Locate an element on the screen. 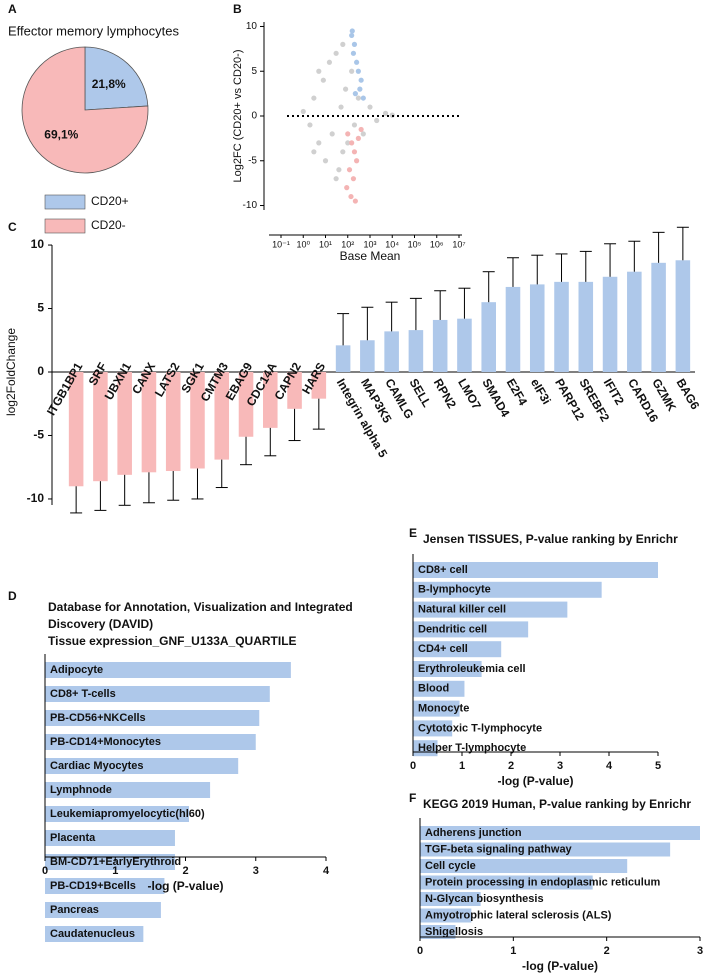 This screenshot has height=979, width=709. y-tick-label: 0 is located at coordinates (254, 116).